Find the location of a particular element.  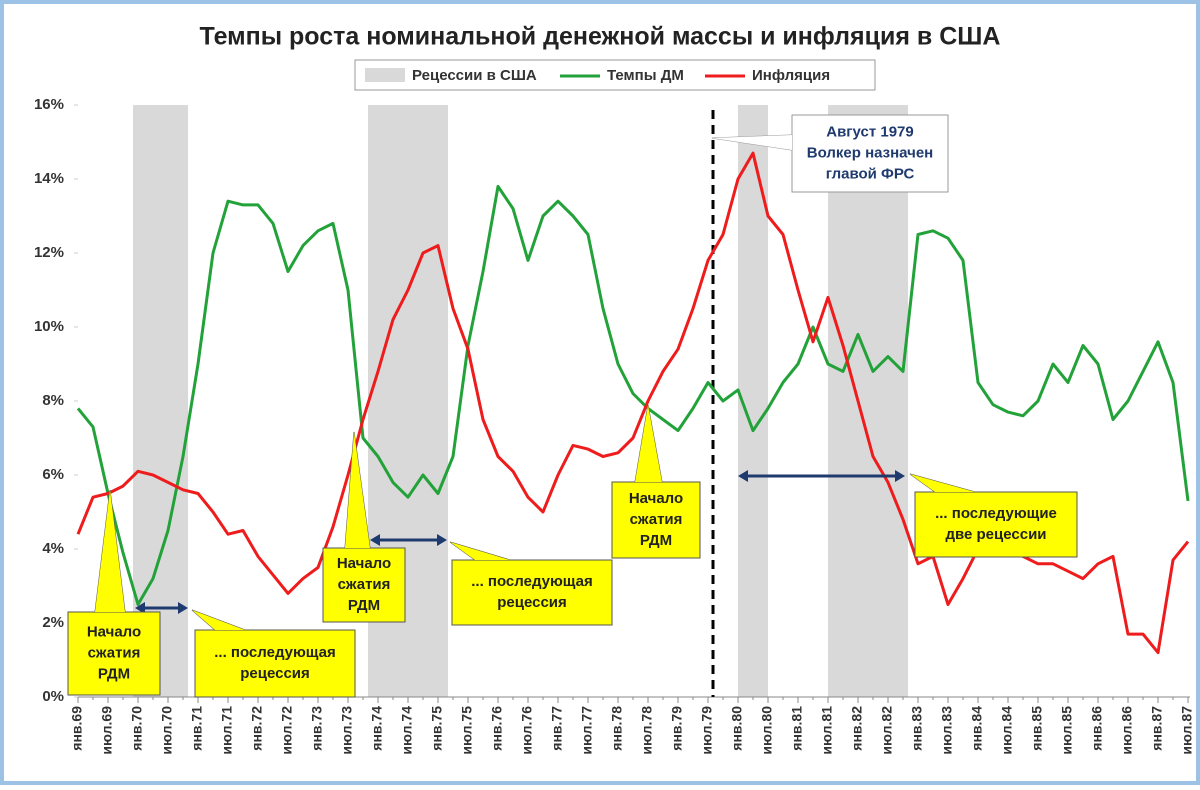

x-tick-label: янв.72 is located at coordinates (257, 728).